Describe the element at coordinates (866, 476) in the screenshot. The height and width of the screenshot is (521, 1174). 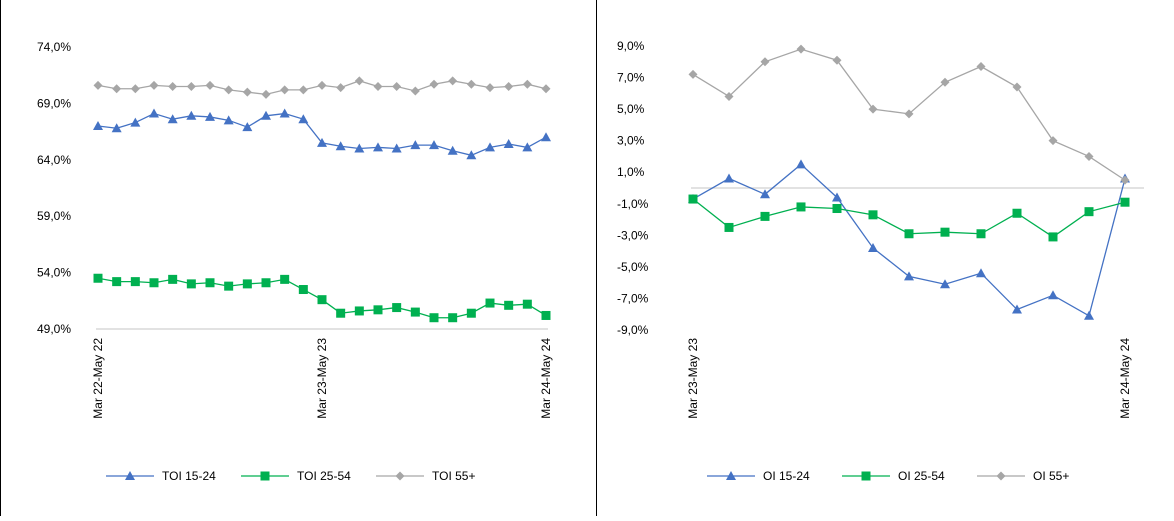
I see `right-legend-marker` at that location.